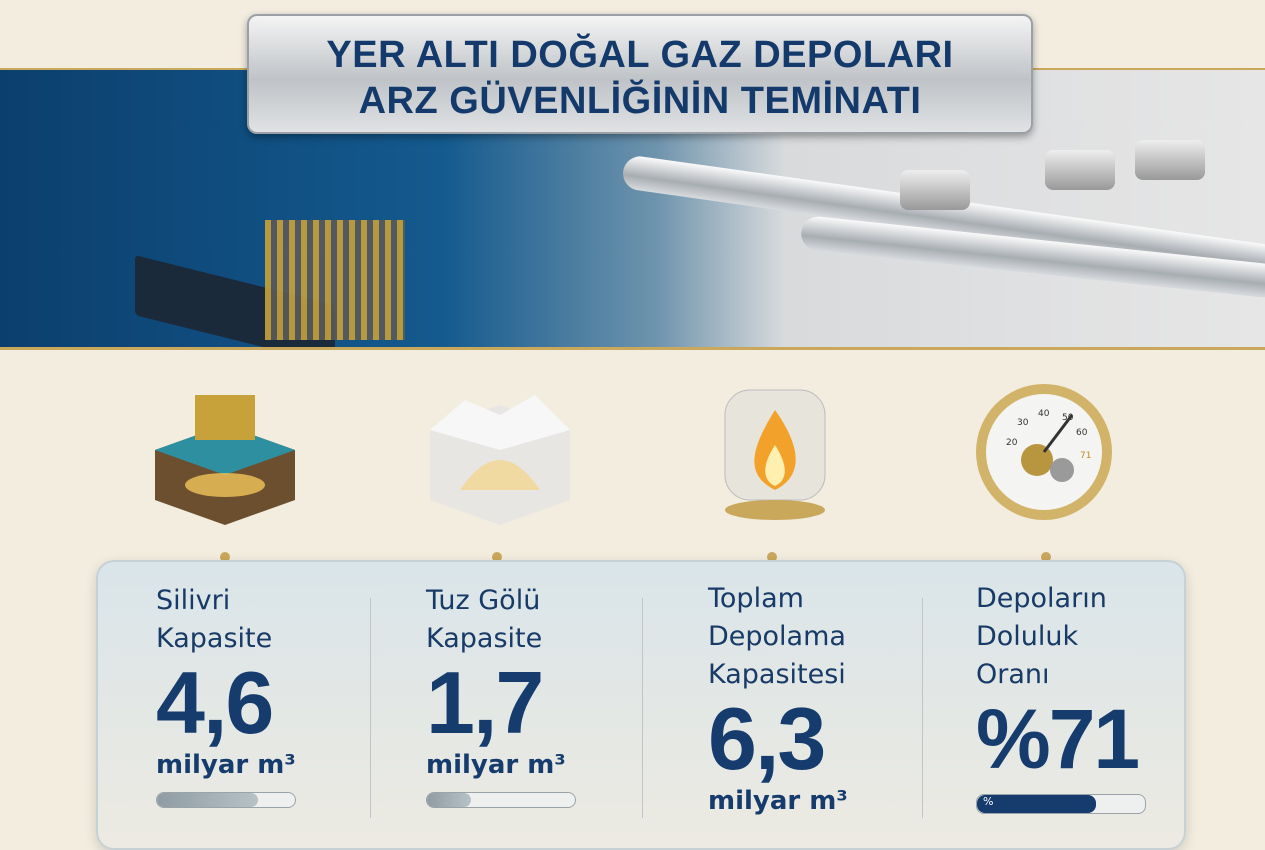 Image resolution: width=1265 pixels, height=850 pixels. I want to click on stat-value: 1,7, so click(485, 702).